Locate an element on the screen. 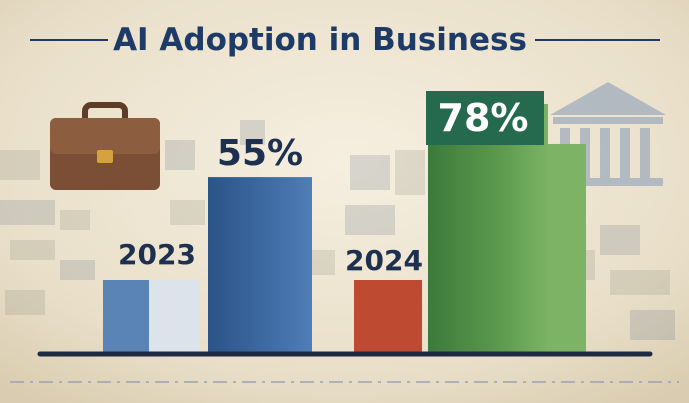 The image size is (689, 403). value-badge is located at coordinates (485, 118).